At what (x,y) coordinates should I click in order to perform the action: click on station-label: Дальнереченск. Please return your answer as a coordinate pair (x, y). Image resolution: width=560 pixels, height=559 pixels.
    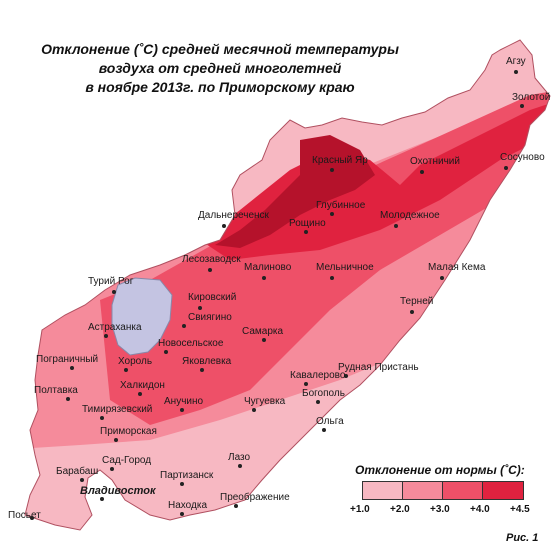
    Looking at the image, I should click on (233, 215).